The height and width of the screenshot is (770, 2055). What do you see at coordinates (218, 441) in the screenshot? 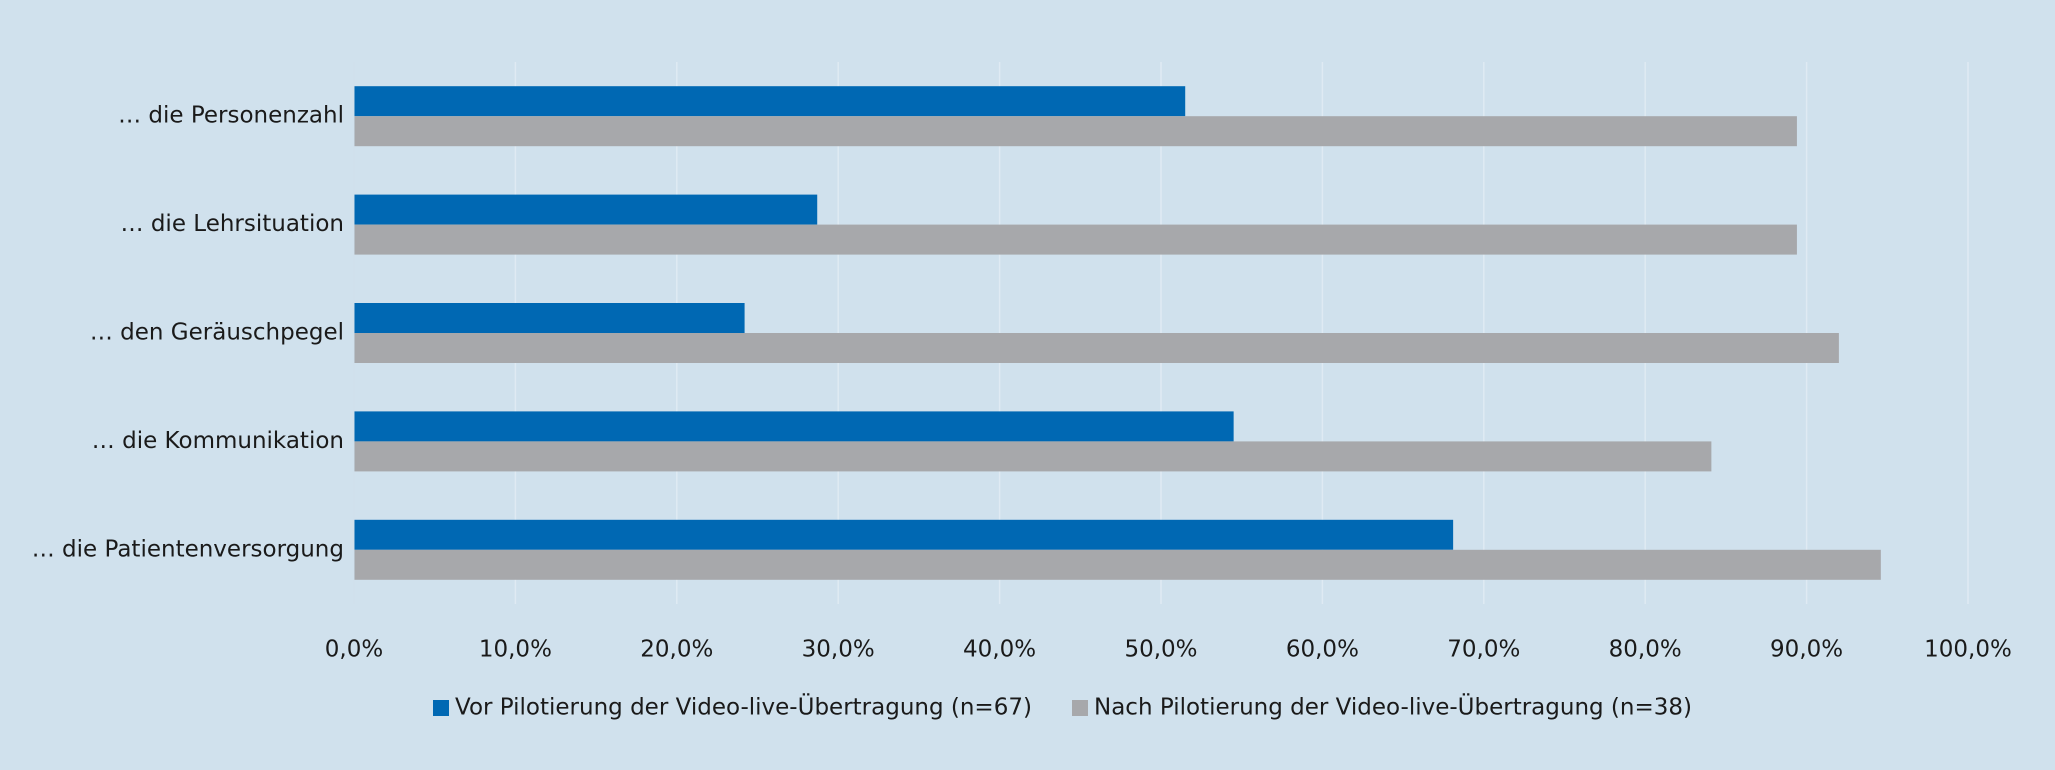
I see `y-tick-label: … die Kommunikation` at bounding box center [218, 441].